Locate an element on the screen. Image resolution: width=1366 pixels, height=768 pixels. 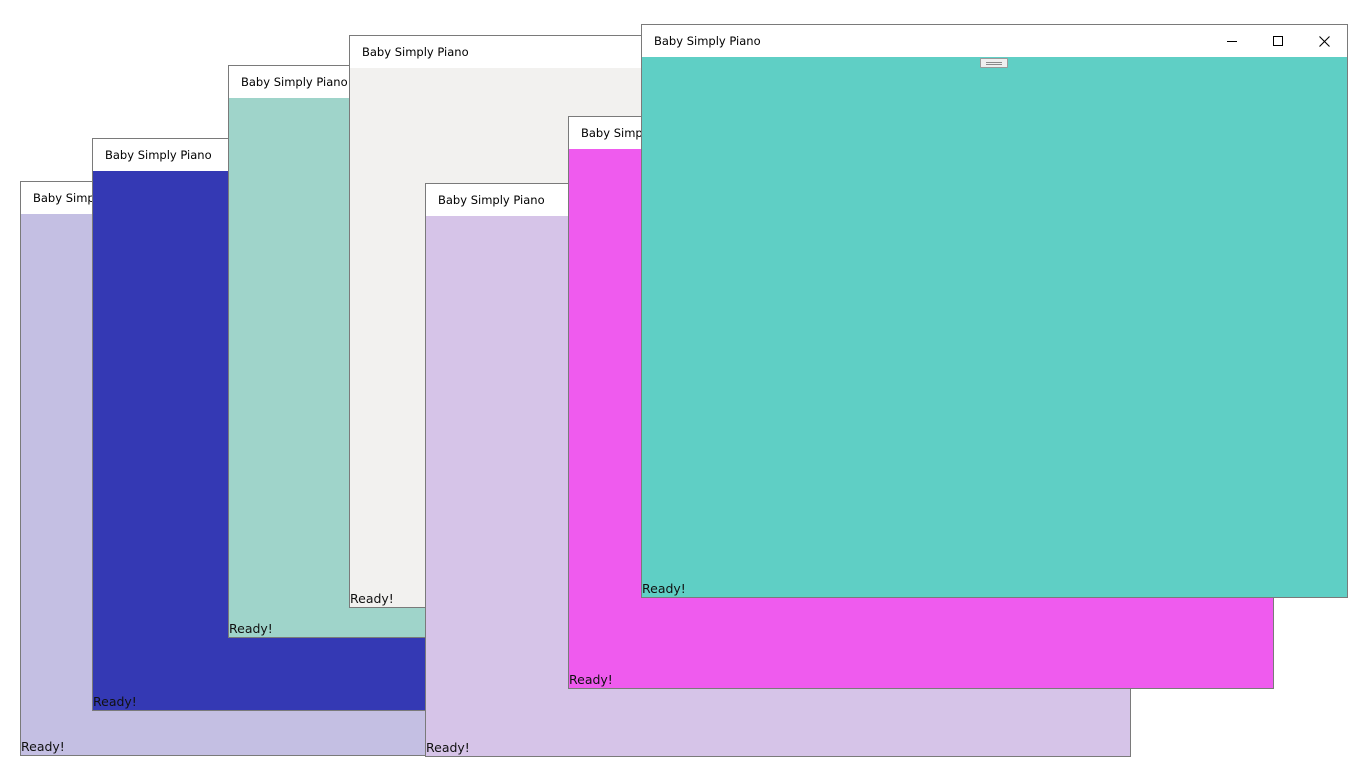
close-icon is located at coordinates (1324, 41).